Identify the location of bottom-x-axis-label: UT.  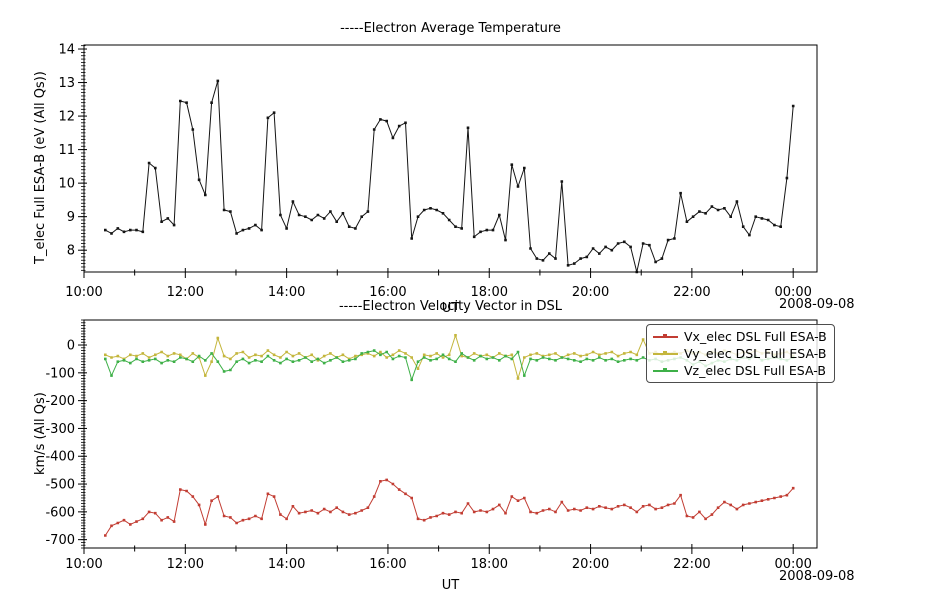
(450, 585).